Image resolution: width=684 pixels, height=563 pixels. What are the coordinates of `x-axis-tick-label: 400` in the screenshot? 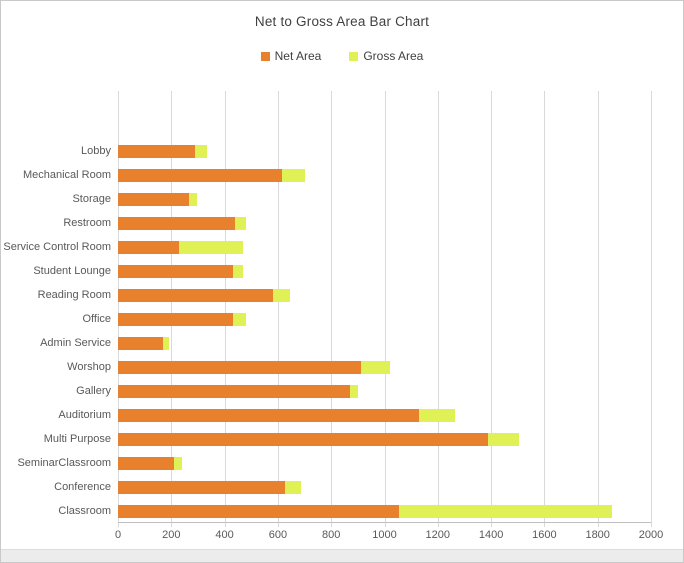 It's located at (224, 535).